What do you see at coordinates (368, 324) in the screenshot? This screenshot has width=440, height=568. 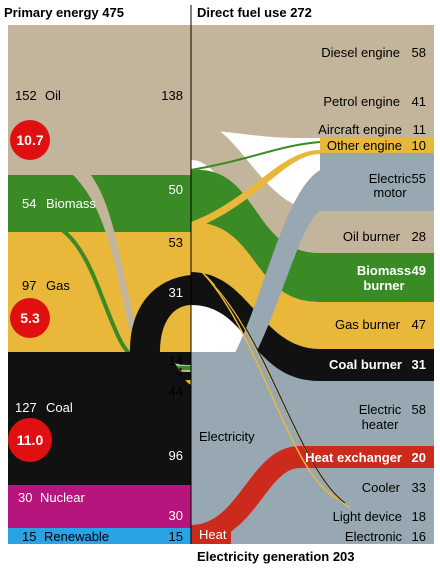 I see `gas-burner-label: Gas burner` at bounding box center [368, 324].